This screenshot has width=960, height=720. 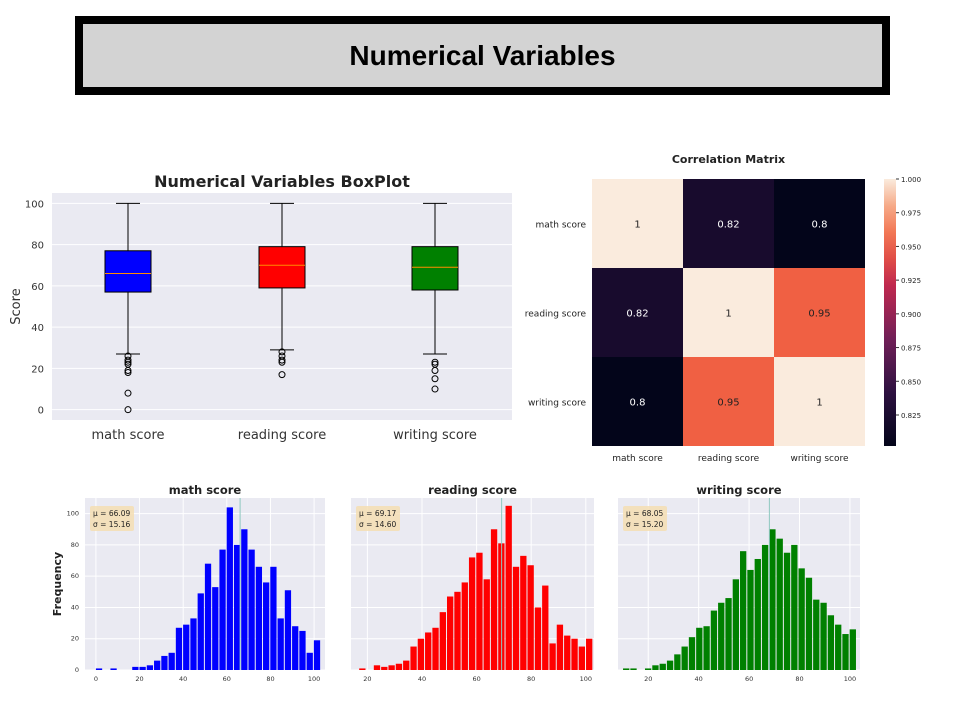 I want to click on col-label: math score, so click(x=637, y=459).